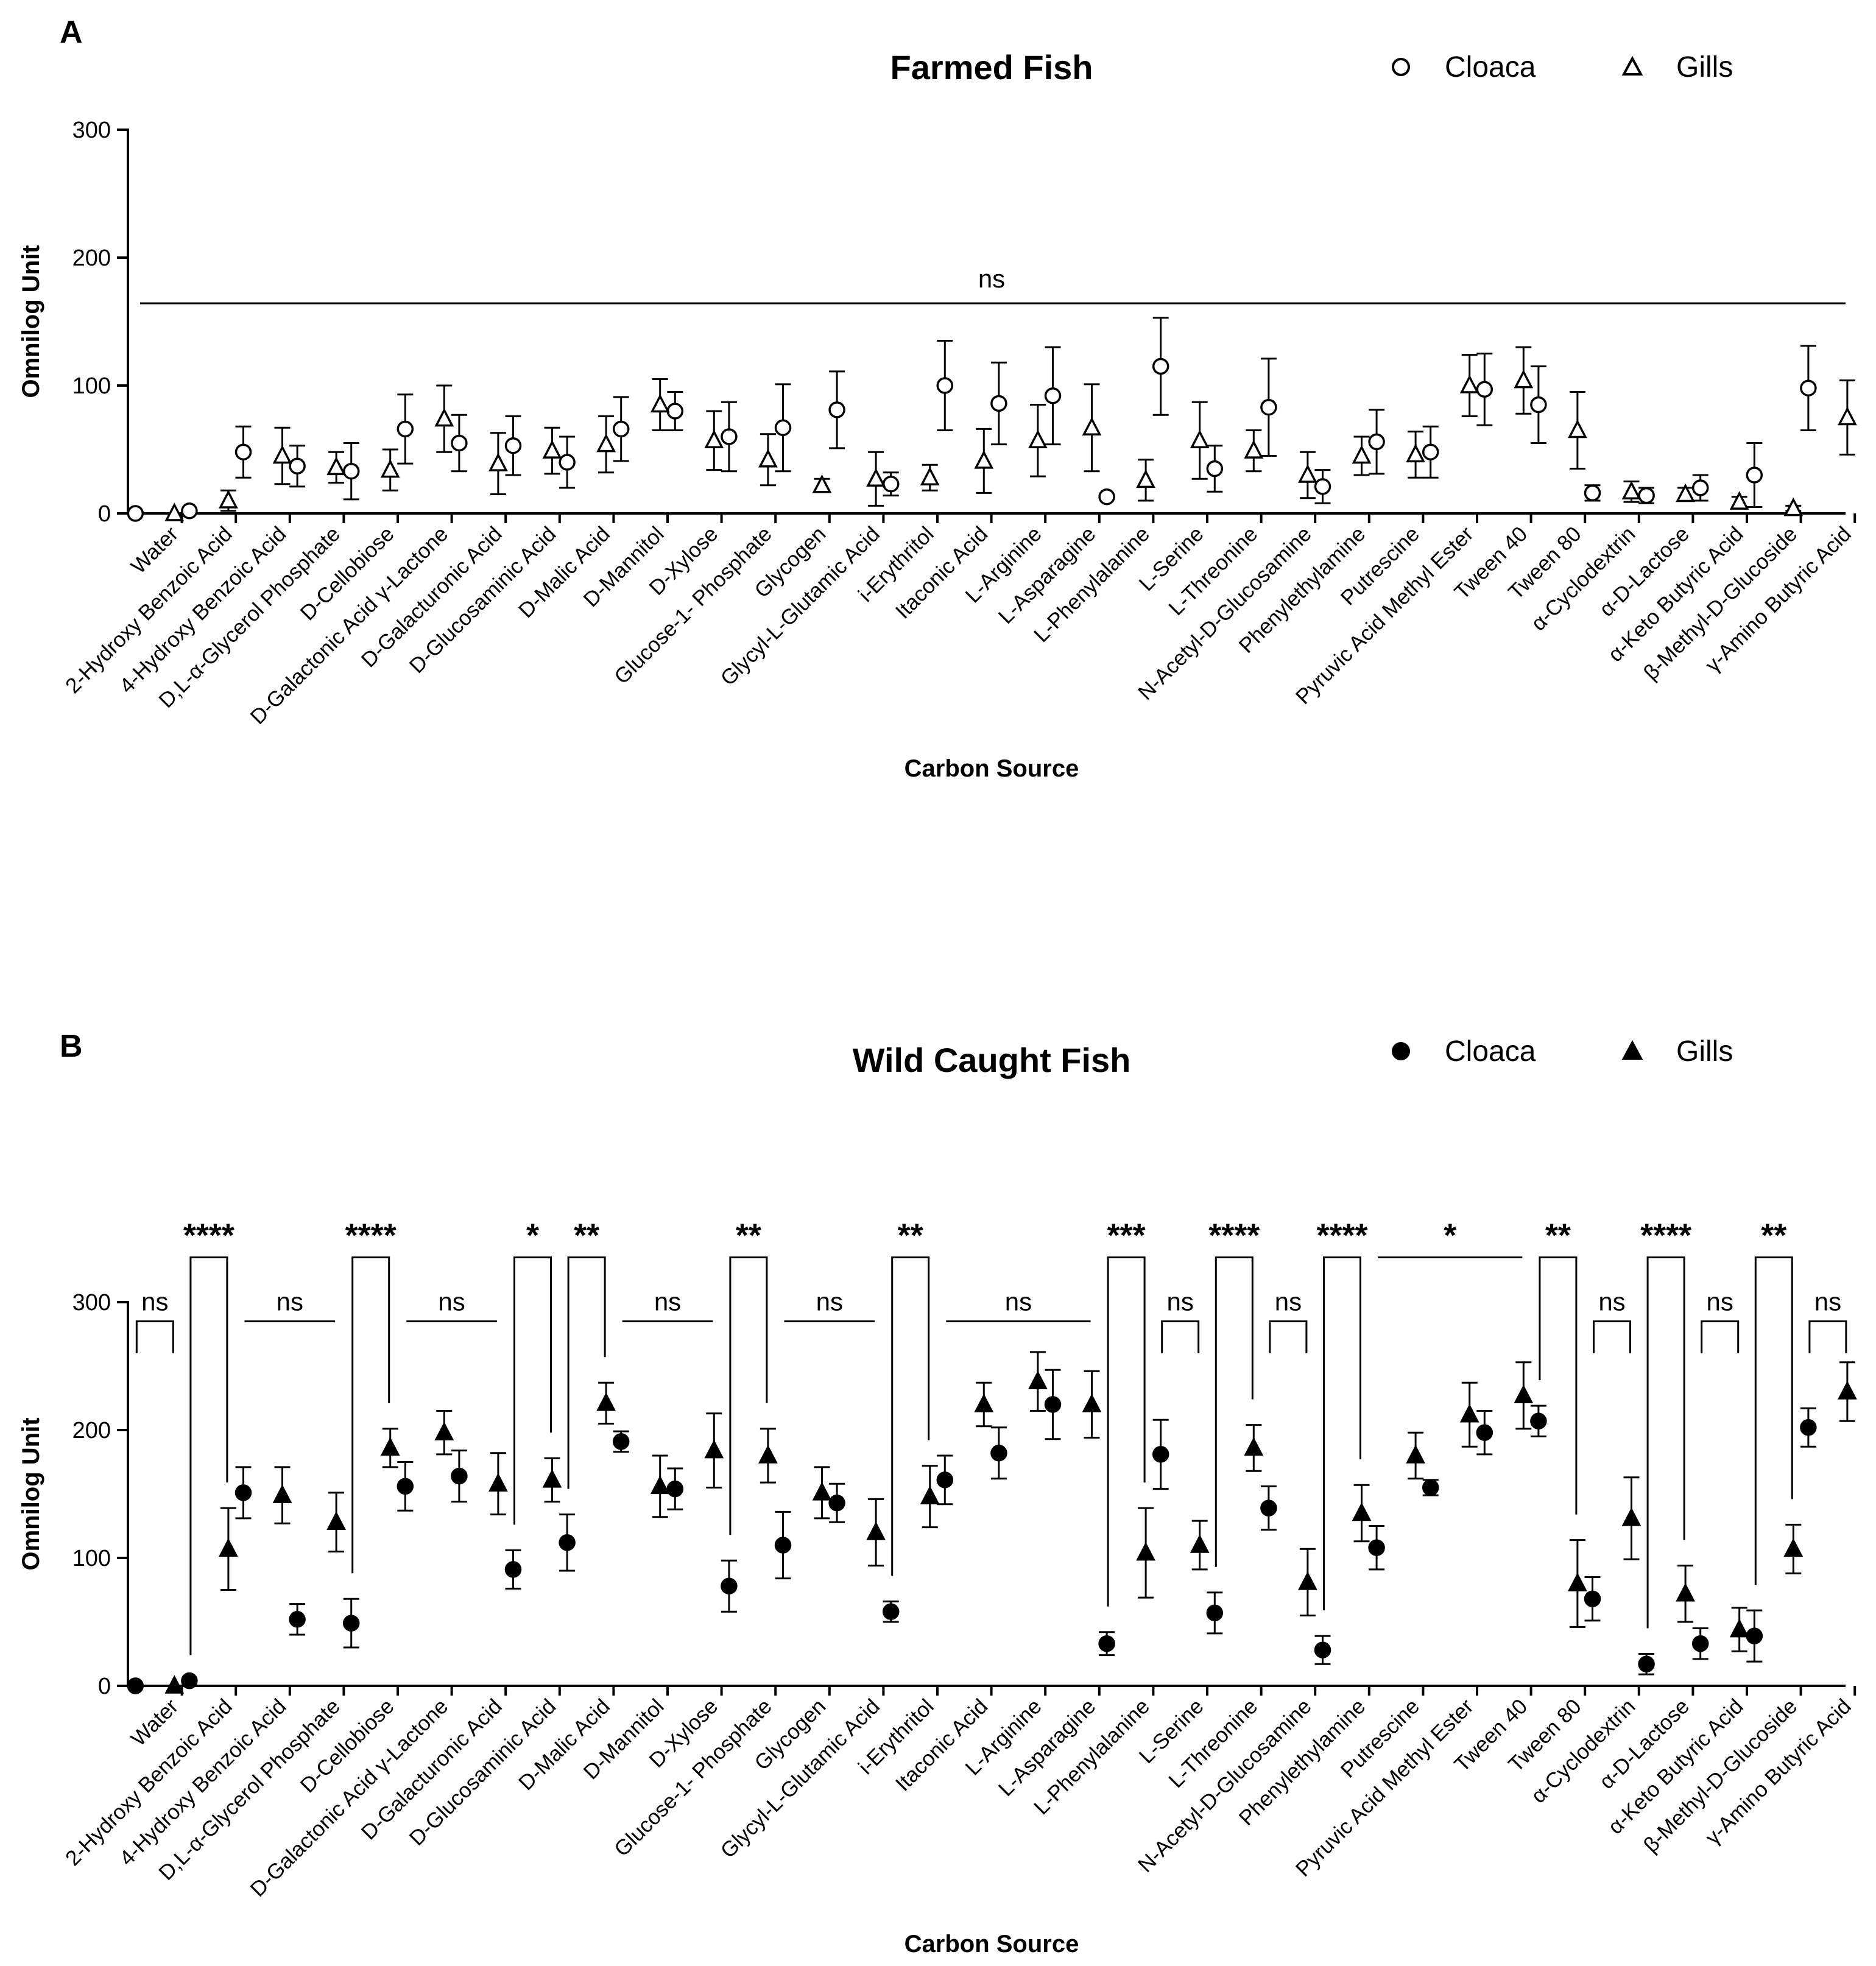 The width and height of the screenshot is (1876, 1966). Describe the element at coordinates (71, 1046) in the screenshot. I see `panel-letter: B` at that location.